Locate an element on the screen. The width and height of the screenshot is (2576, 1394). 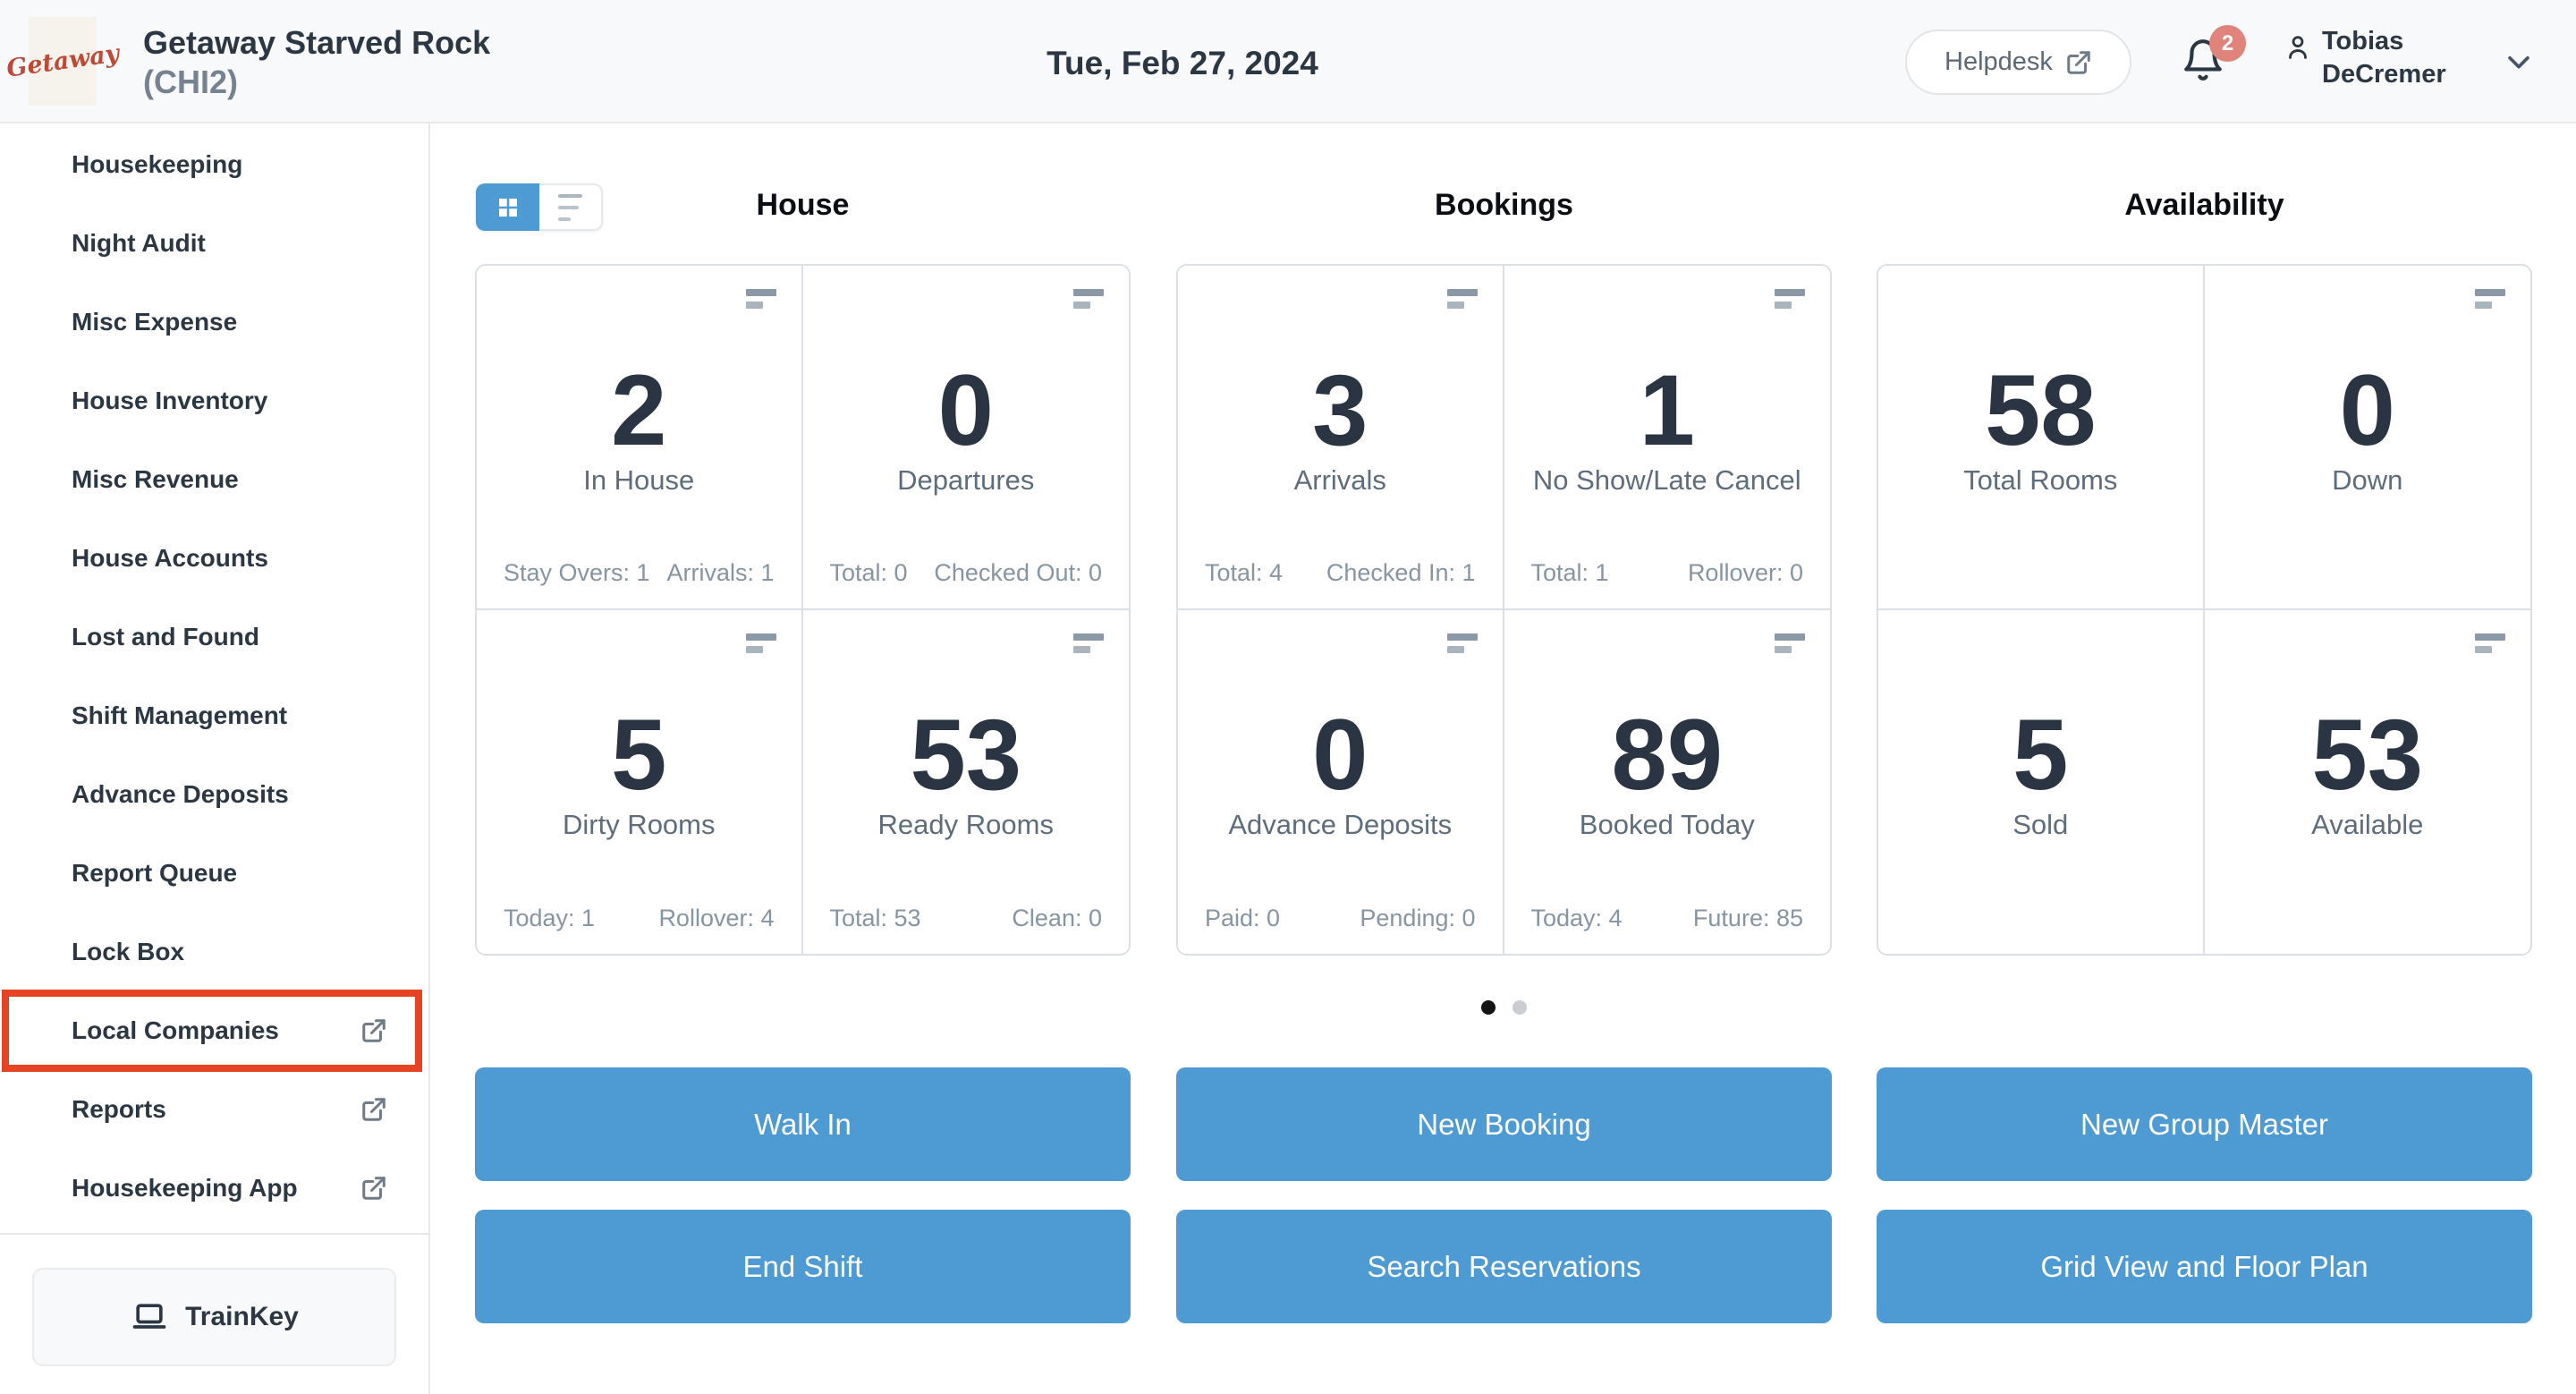
stat-label: Advance Deposits is located at coordinates (1340, 824).